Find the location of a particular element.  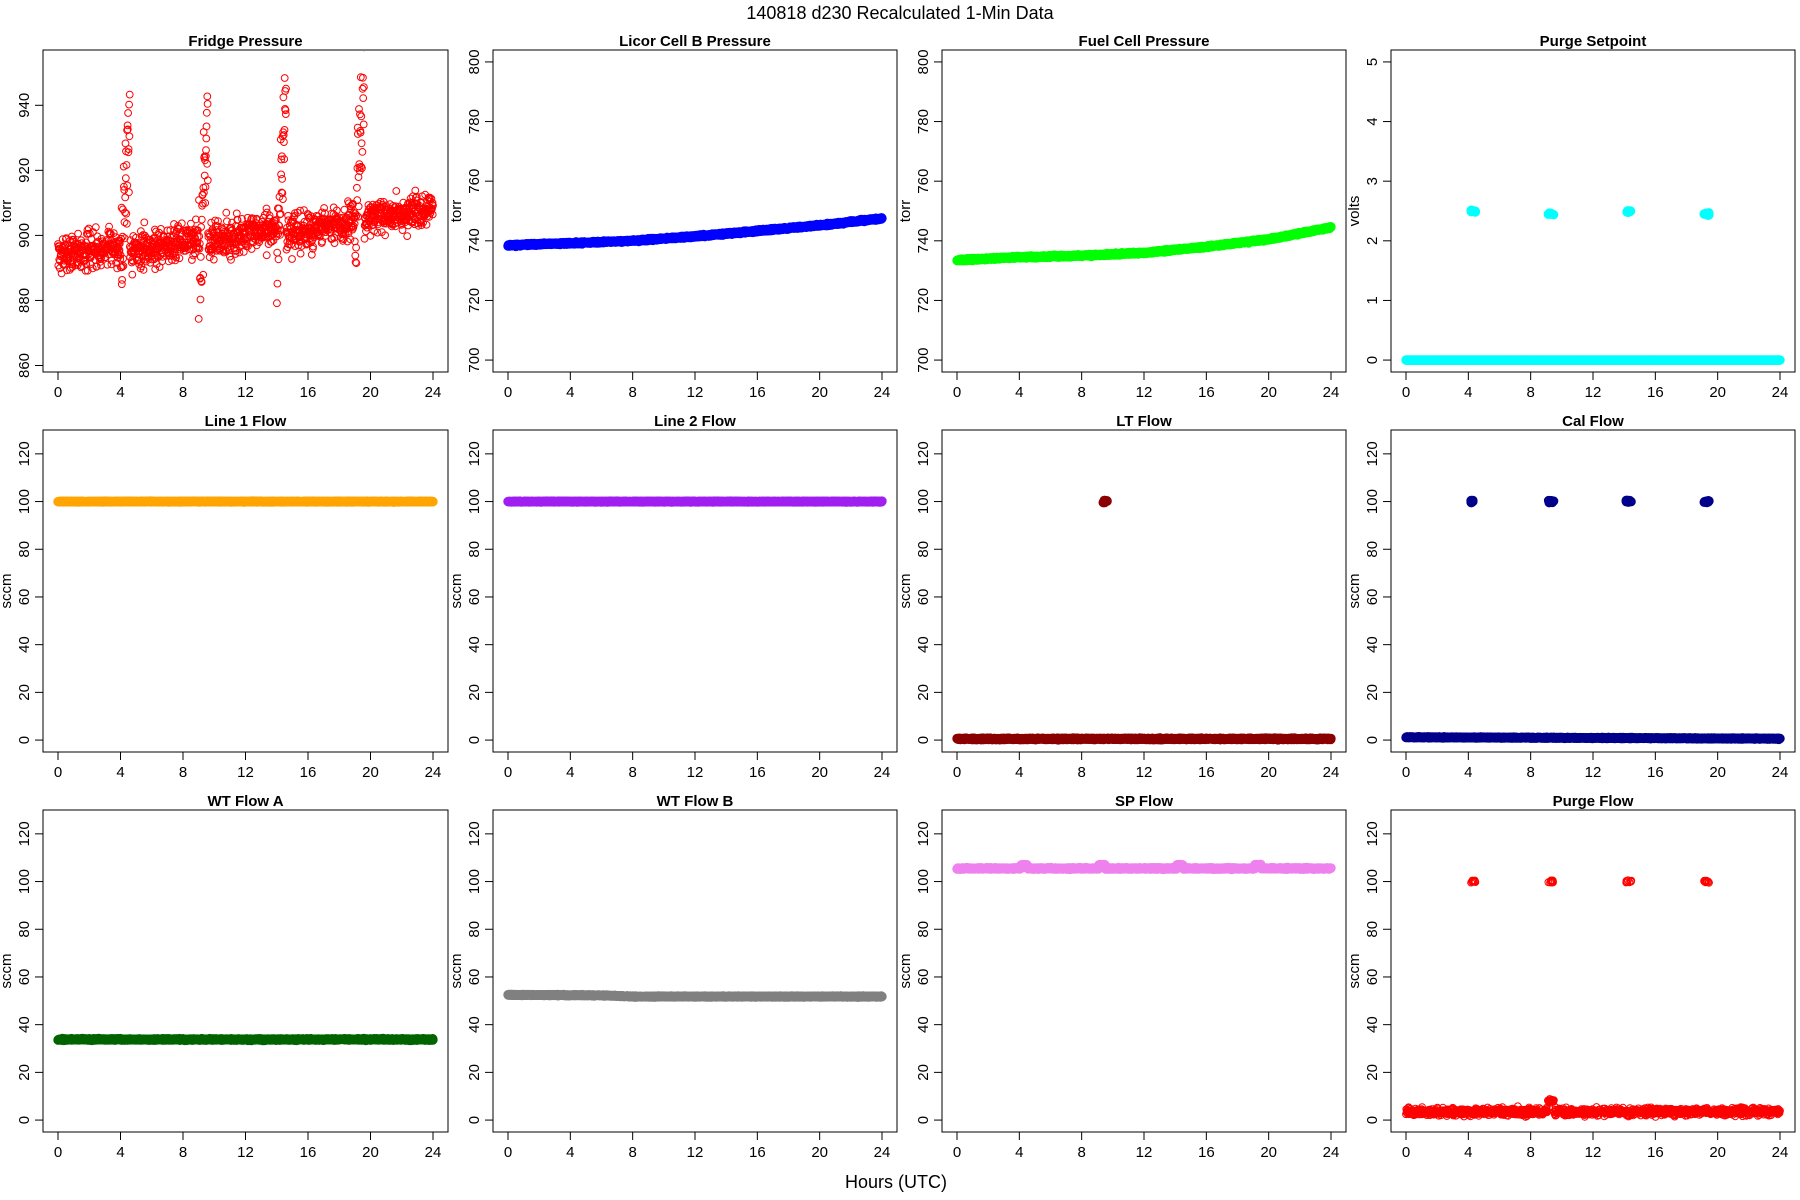

x-tick-label: 0 is located at coordinates (1406, 392).